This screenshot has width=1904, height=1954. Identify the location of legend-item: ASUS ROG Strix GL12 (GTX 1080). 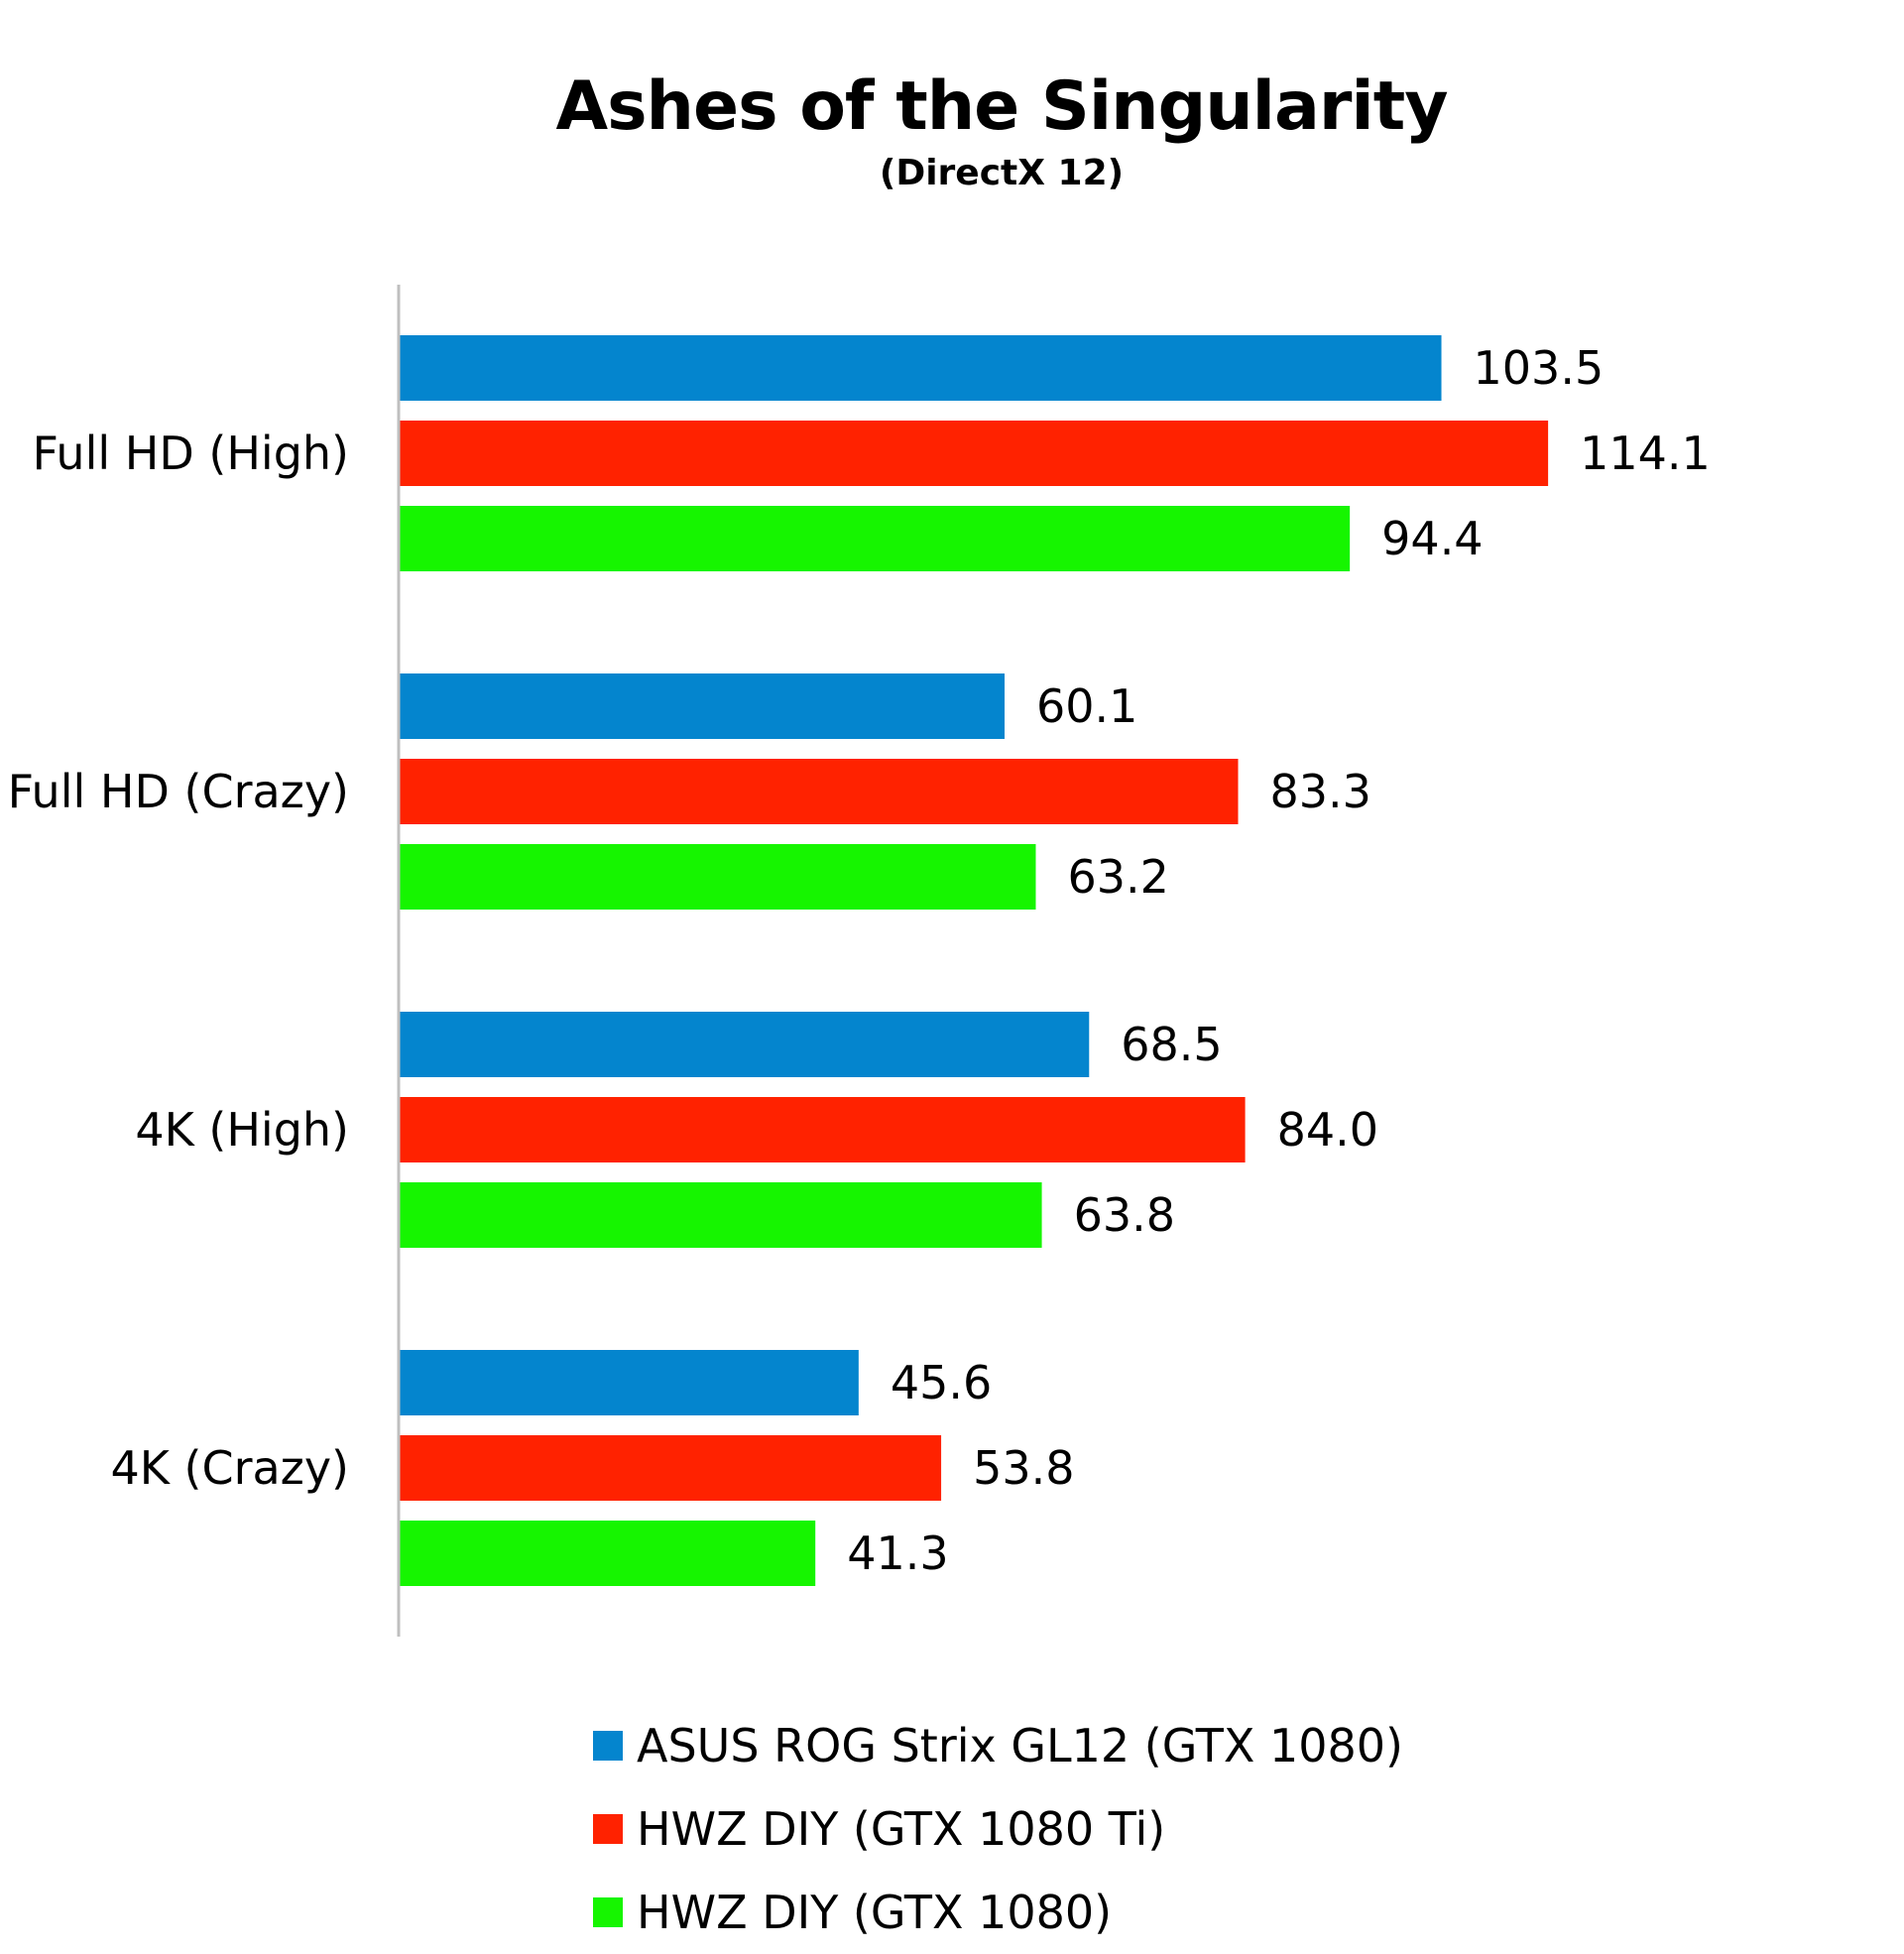
(998, 1745).